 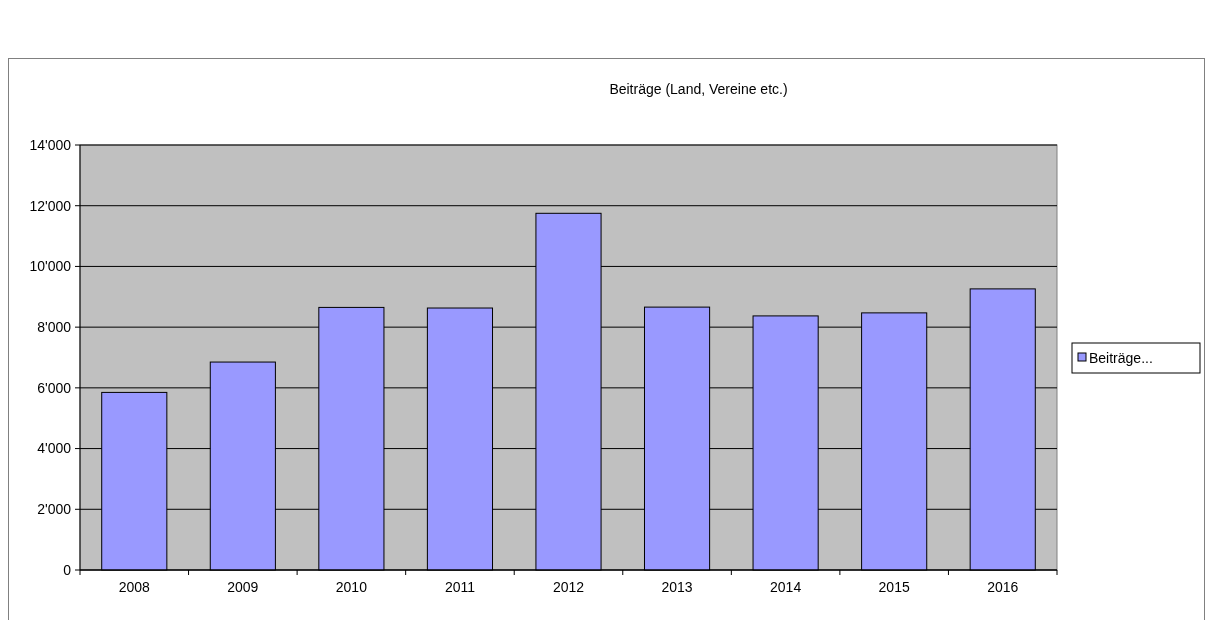 I want to click on y-tick-label: 4'000, so click(x=54, y=448).